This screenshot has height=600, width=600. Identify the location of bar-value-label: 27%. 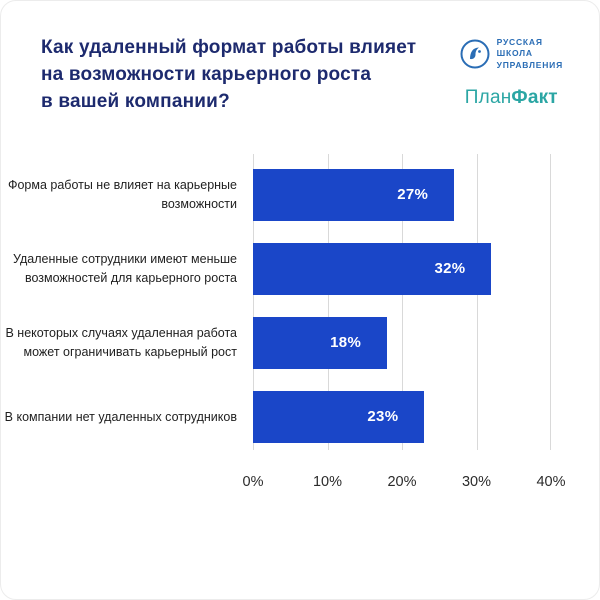
(413, 195).